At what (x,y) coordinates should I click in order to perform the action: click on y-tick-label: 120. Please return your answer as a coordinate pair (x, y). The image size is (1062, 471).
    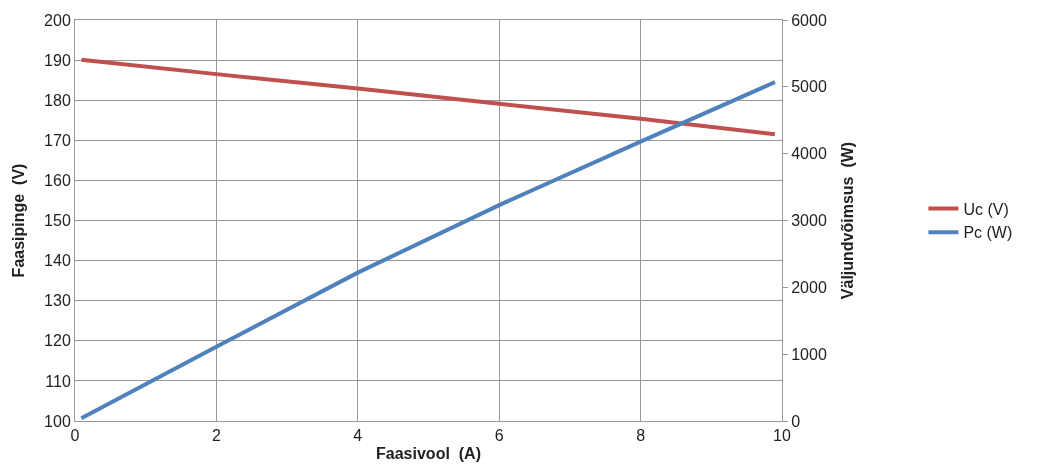
    Looking at the image, I should click on (57, 341).